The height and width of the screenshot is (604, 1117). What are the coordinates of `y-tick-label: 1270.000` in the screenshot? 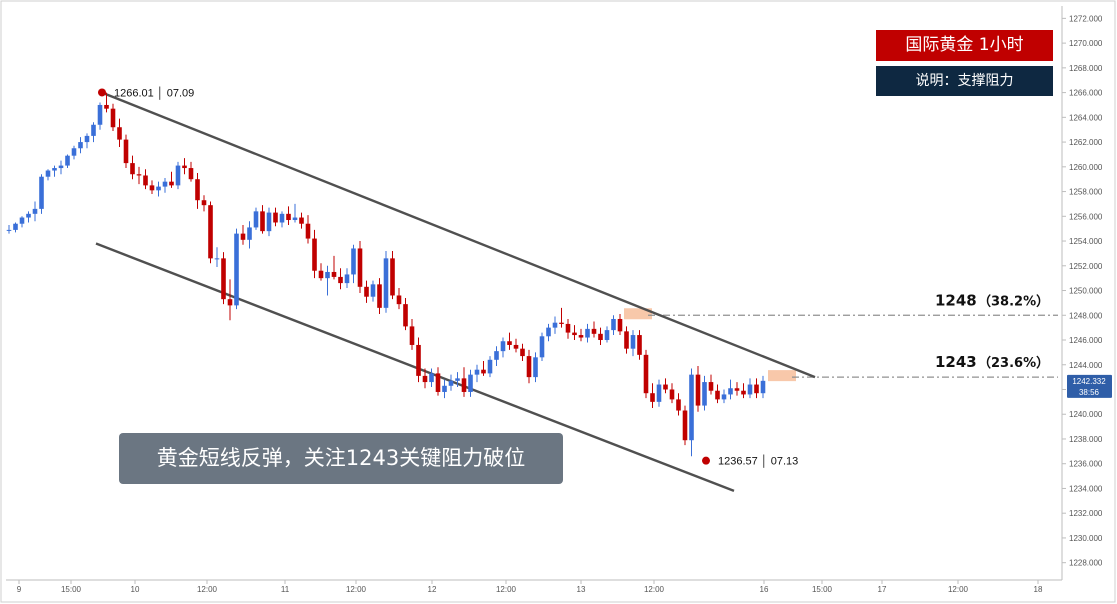 It's located at (1086, 43).